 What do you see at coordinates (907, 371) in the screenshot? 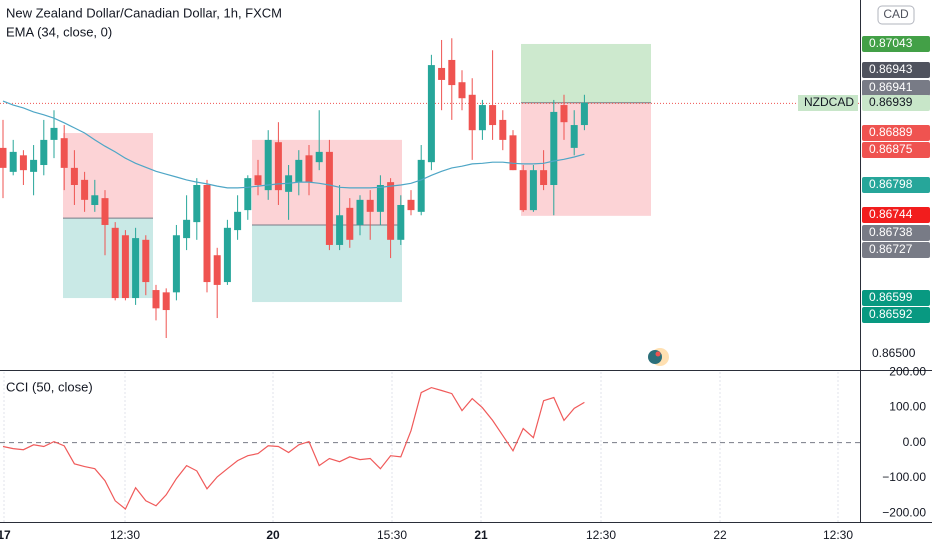
I see `y-tick-label: 200.00` at bounding box center [907, 371].